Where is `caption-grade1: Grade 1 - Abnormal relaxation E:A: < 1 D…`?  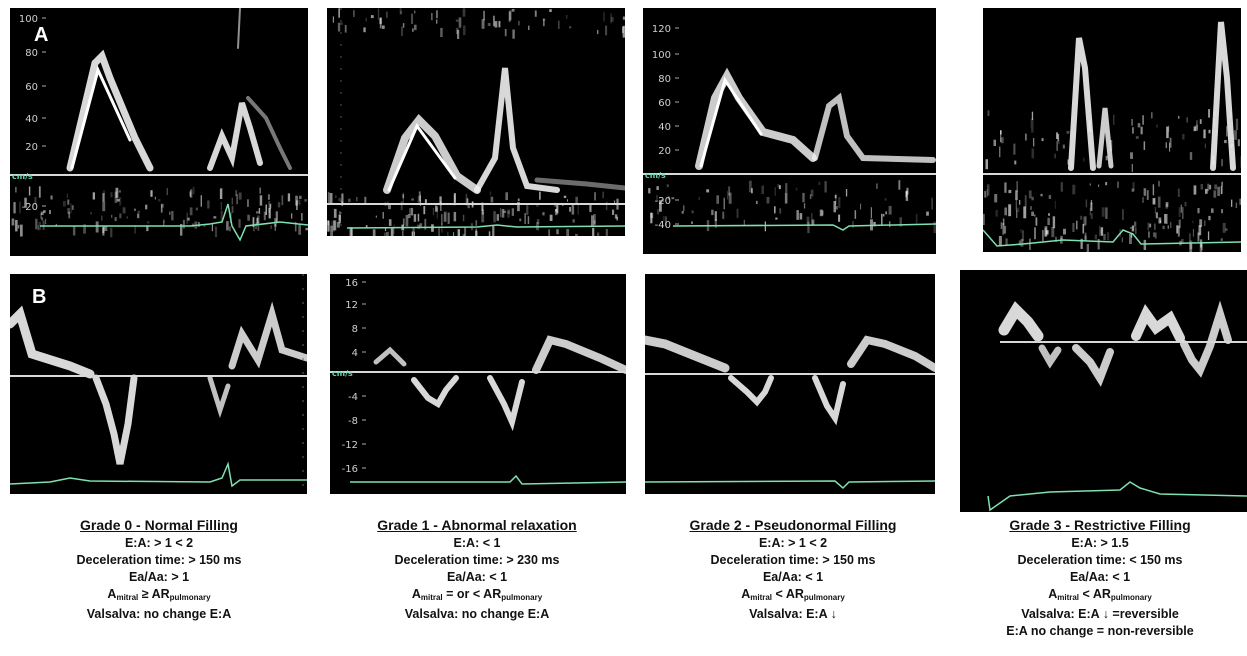
caption-grade1: Grade 1 - Abnormal relaxation E:A: < 1 D… is located at coordinates (477, 570).